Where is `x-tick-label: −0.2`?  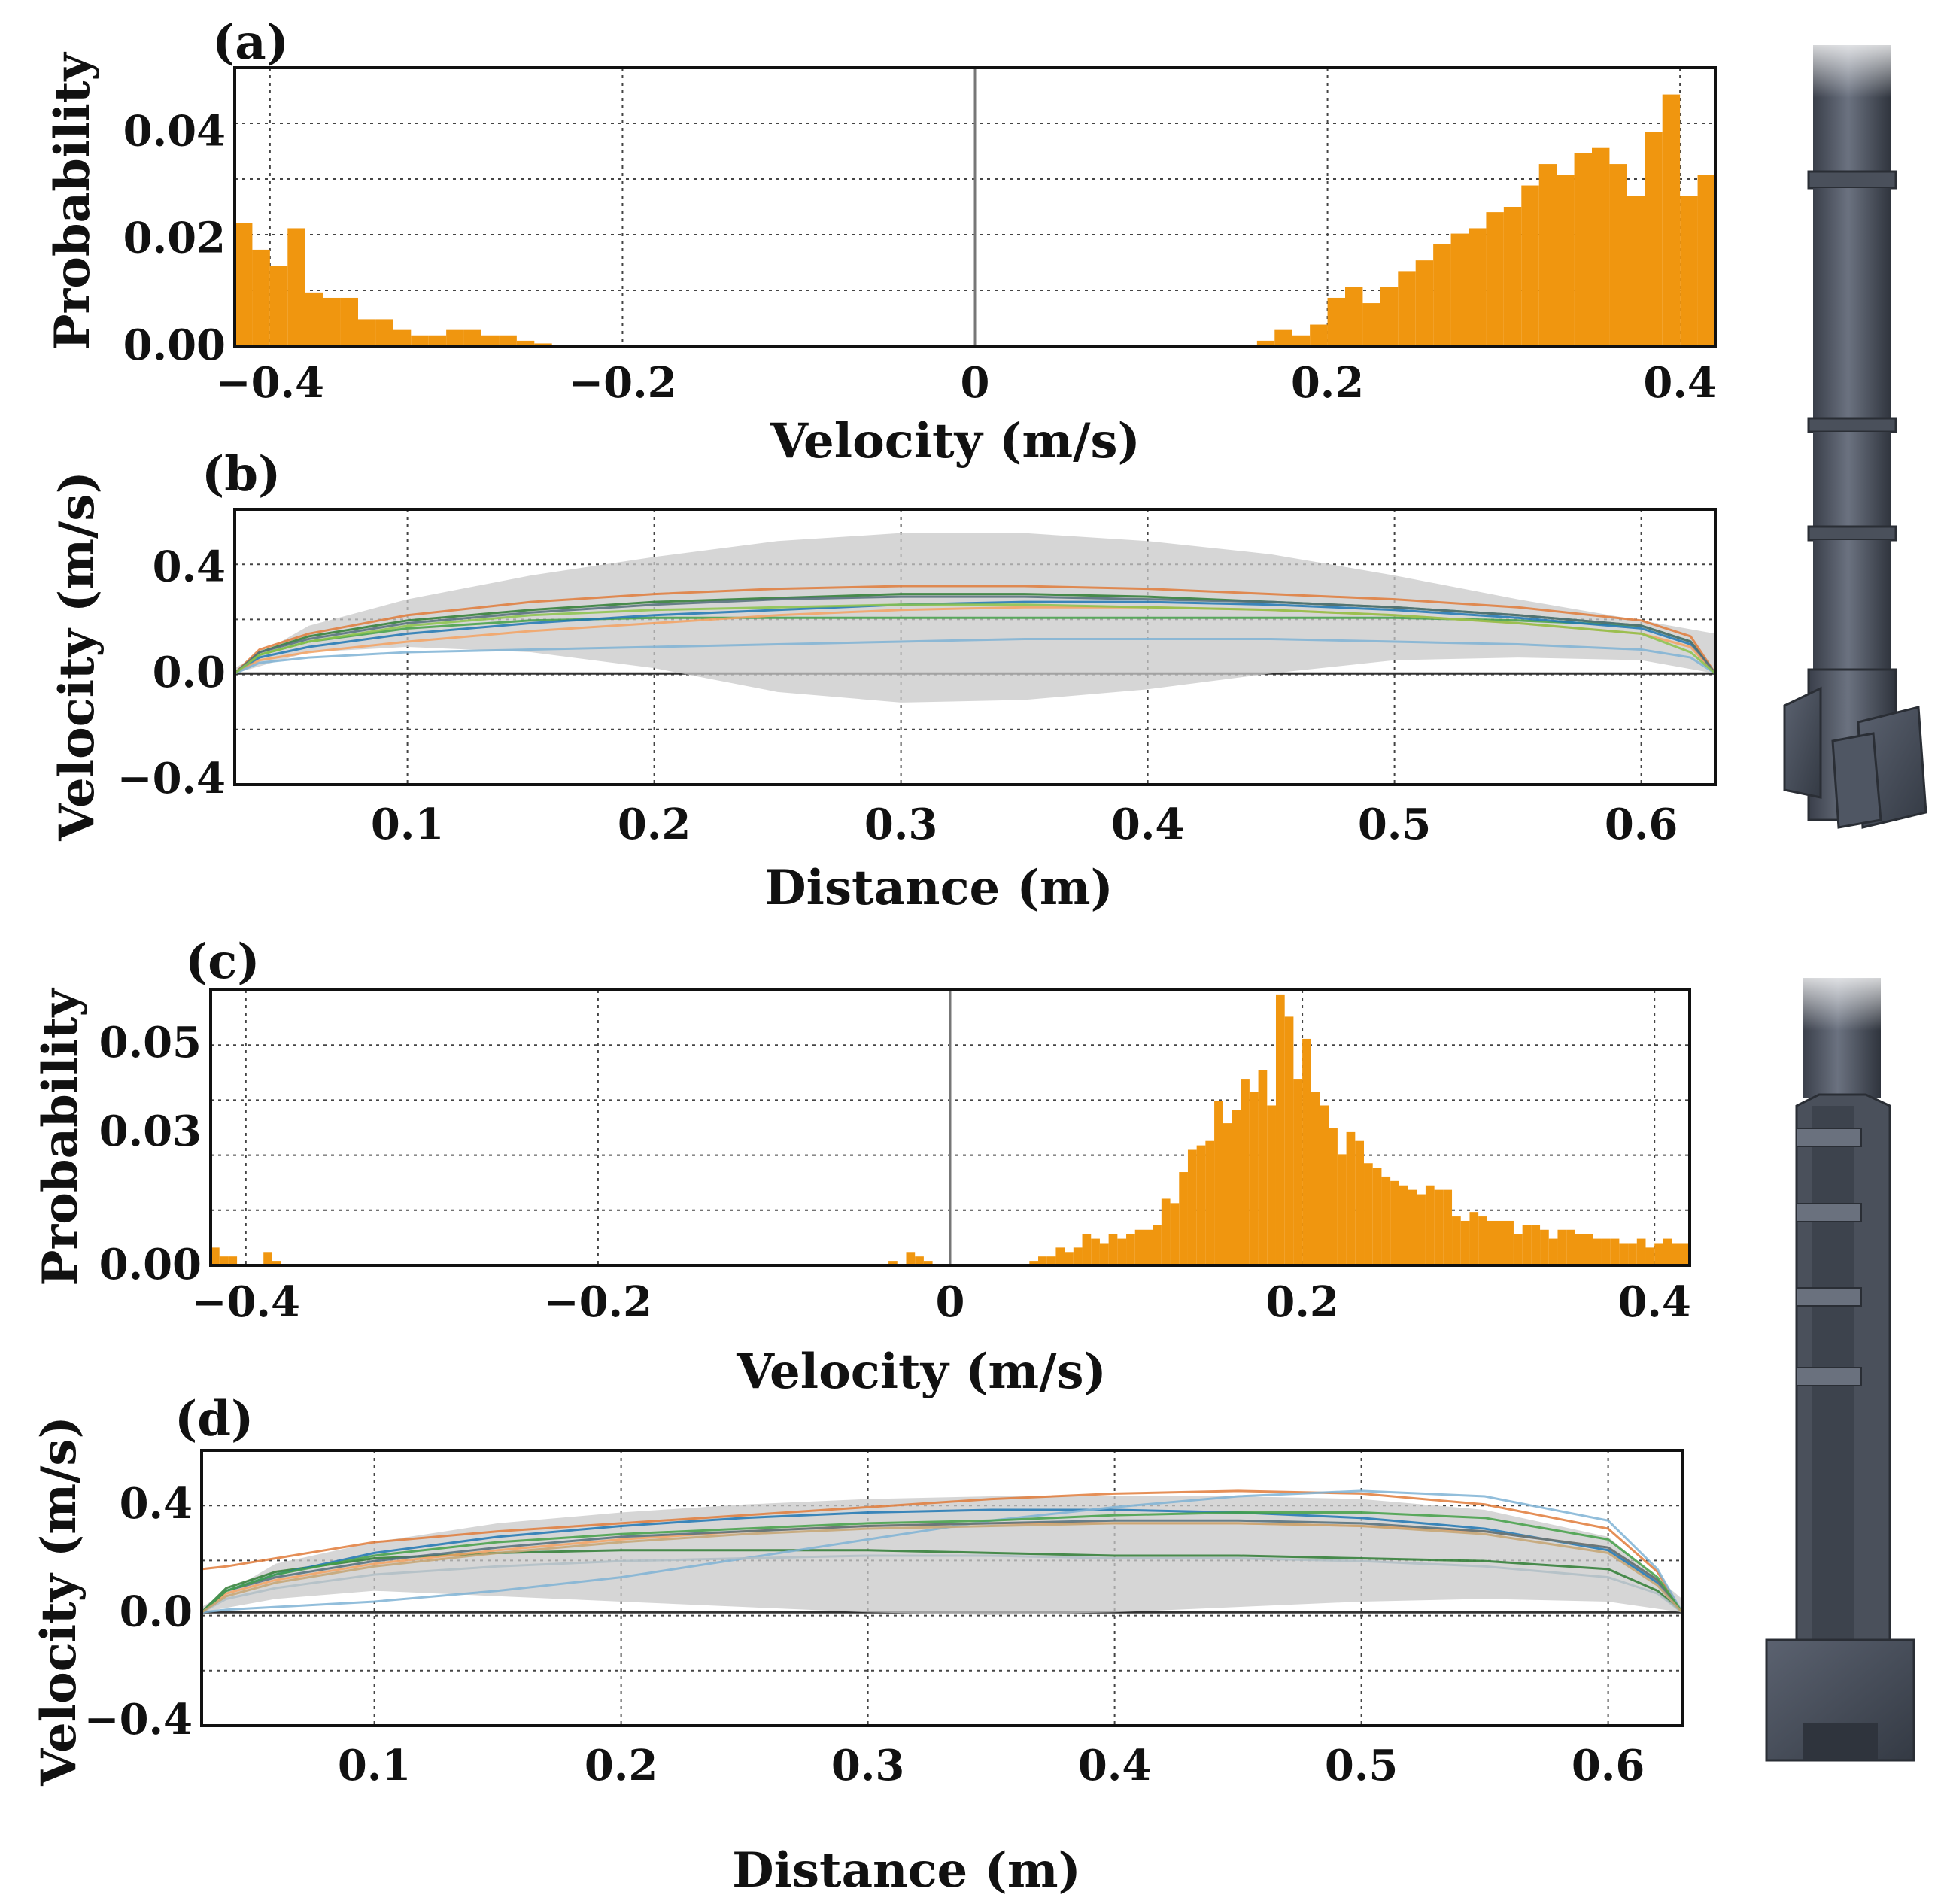
x-tick-label: −0.2 is located at coordinates (622, 383).